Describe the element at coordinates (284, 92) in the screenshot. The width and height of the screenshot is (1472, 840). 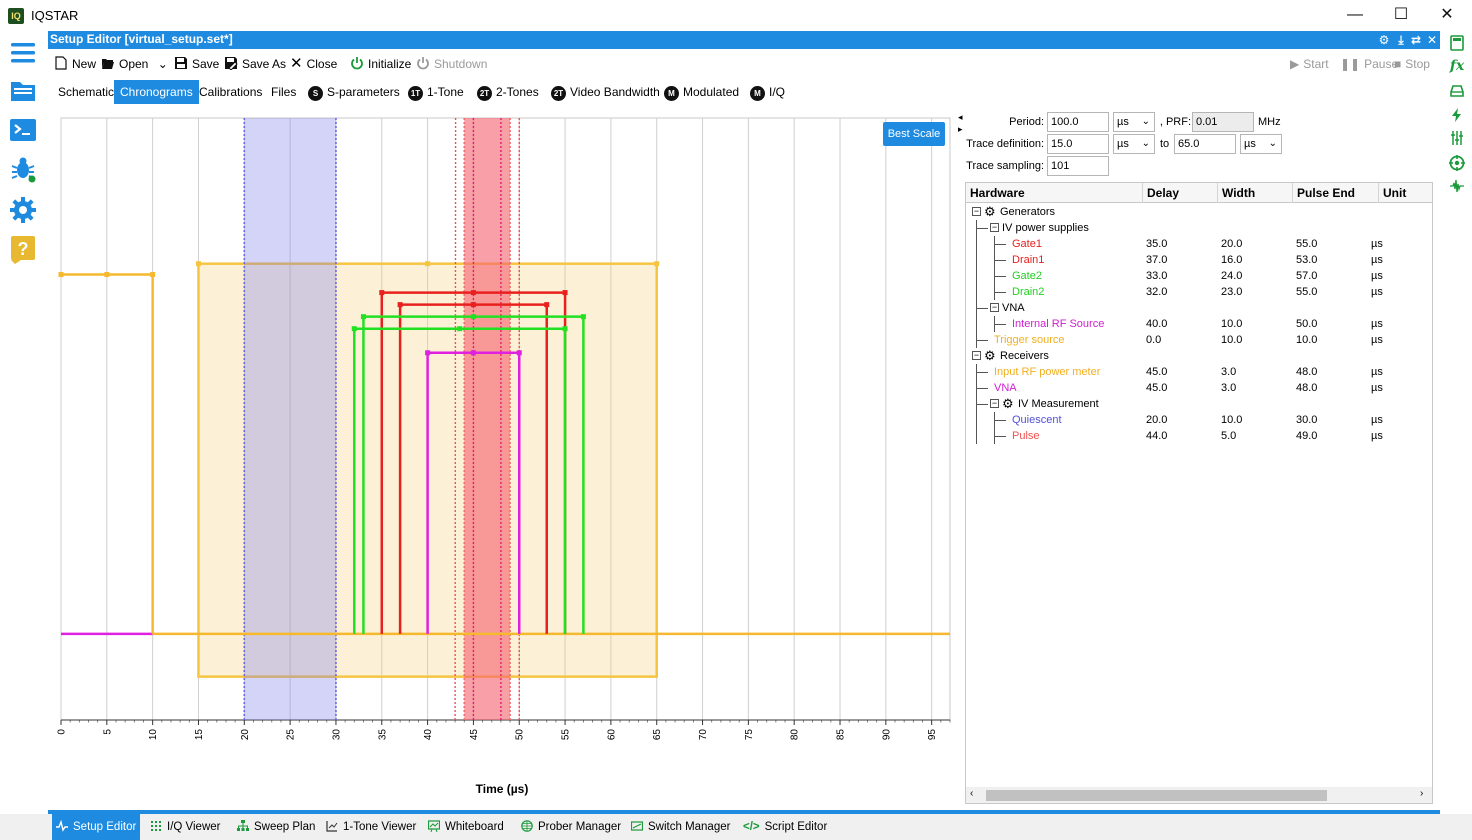
I see `tab-files: Files` at that location.